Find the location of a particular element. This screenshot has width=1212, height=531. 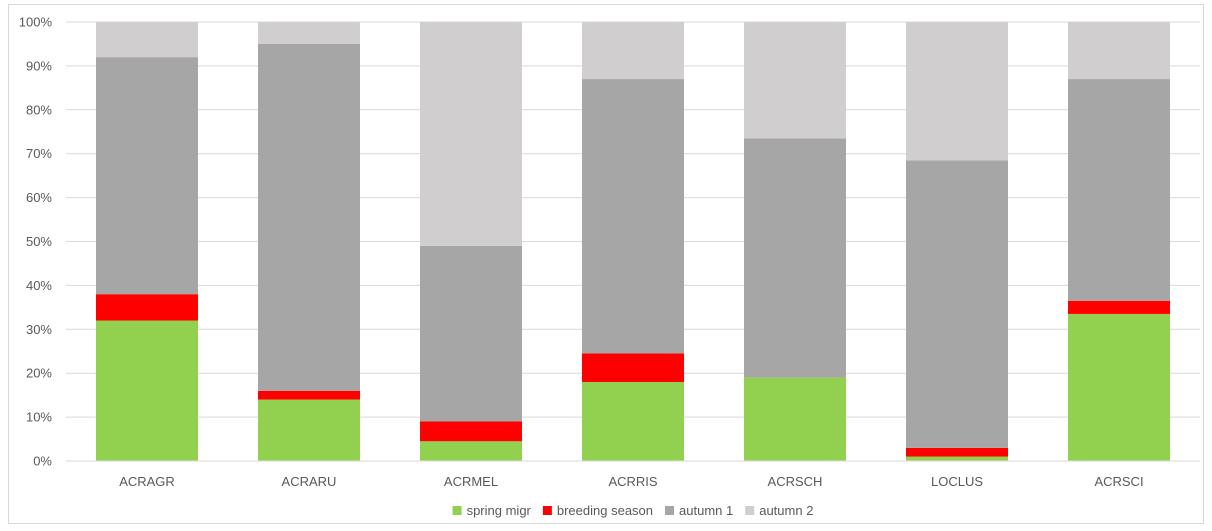

legend-item-autumn-1: autumn 1 is located at coordinates (699, 510).